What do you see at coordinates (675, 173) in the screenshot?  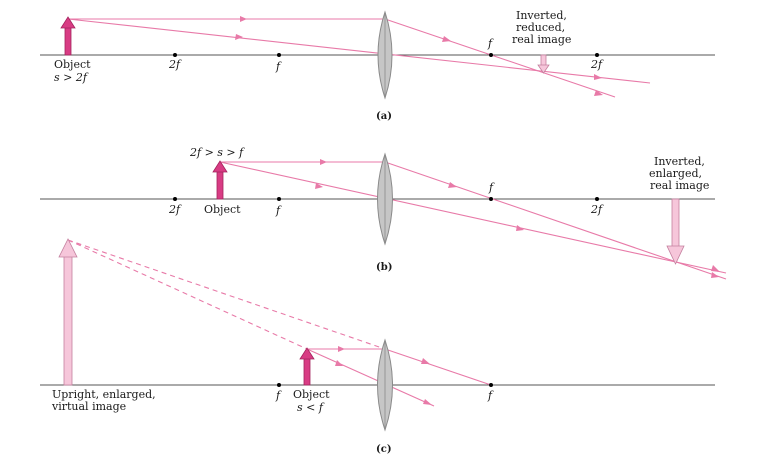 I see `image-description-line: enlarged,` at bounding box center [675, 173].